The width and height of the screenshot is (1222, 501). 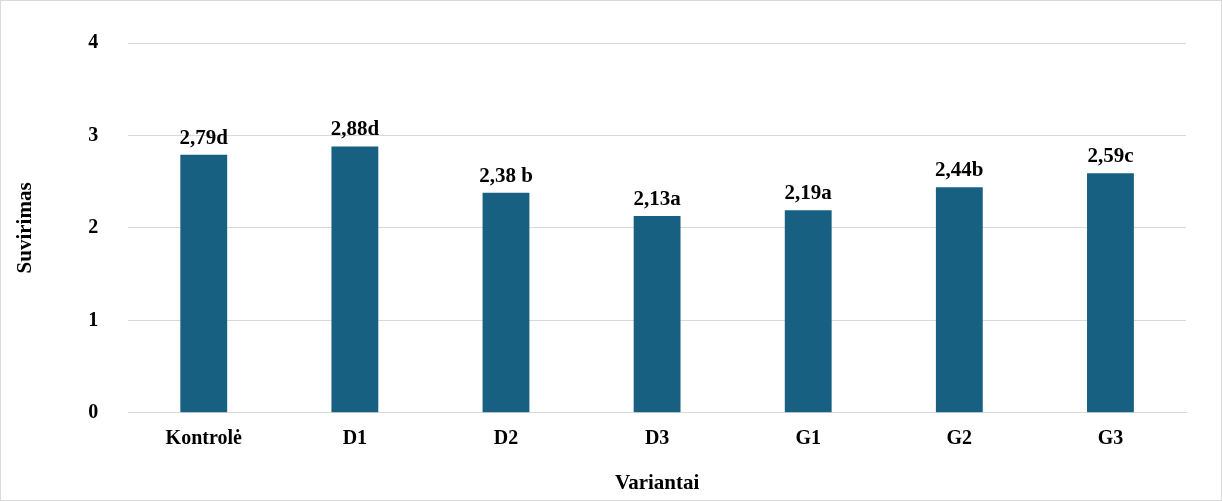 I want to click on x-tick-label: D1, so click(x=355, y=436).